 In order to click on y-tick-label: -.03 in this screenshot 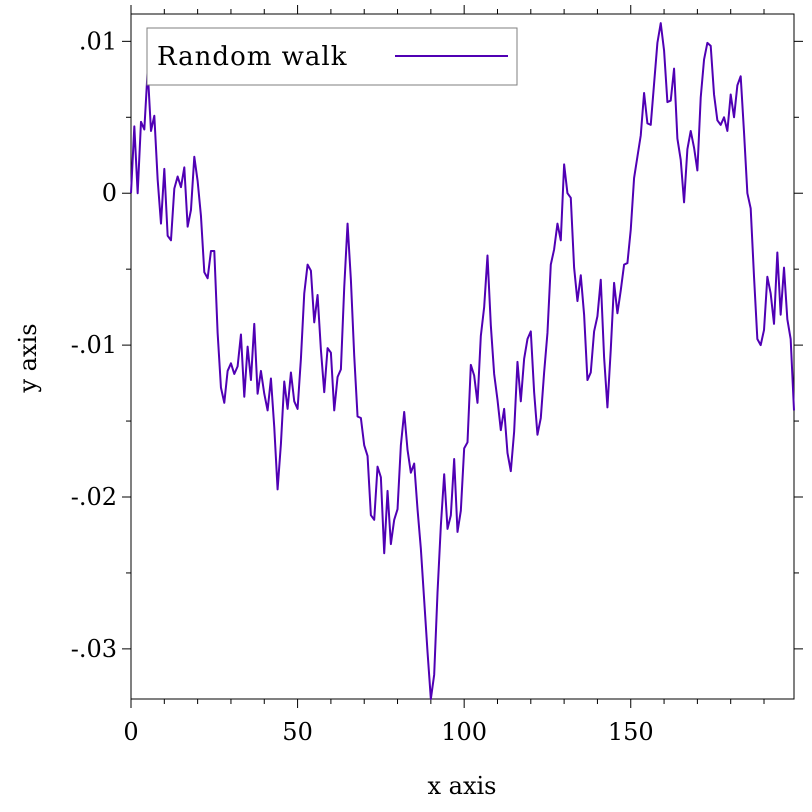, I will do `click(94, 649)`.